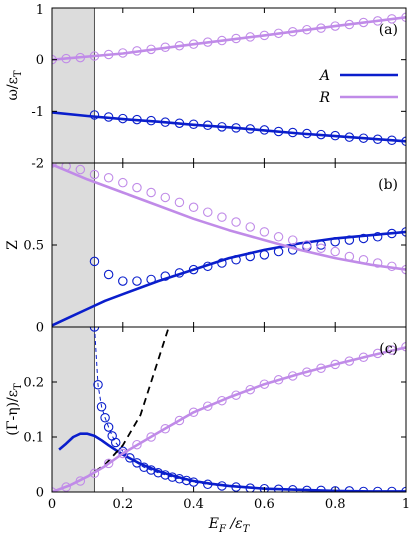 This screenshot has width=415, height=538. I want to click on x-axis-label: EF /εT, so click(229, 525).